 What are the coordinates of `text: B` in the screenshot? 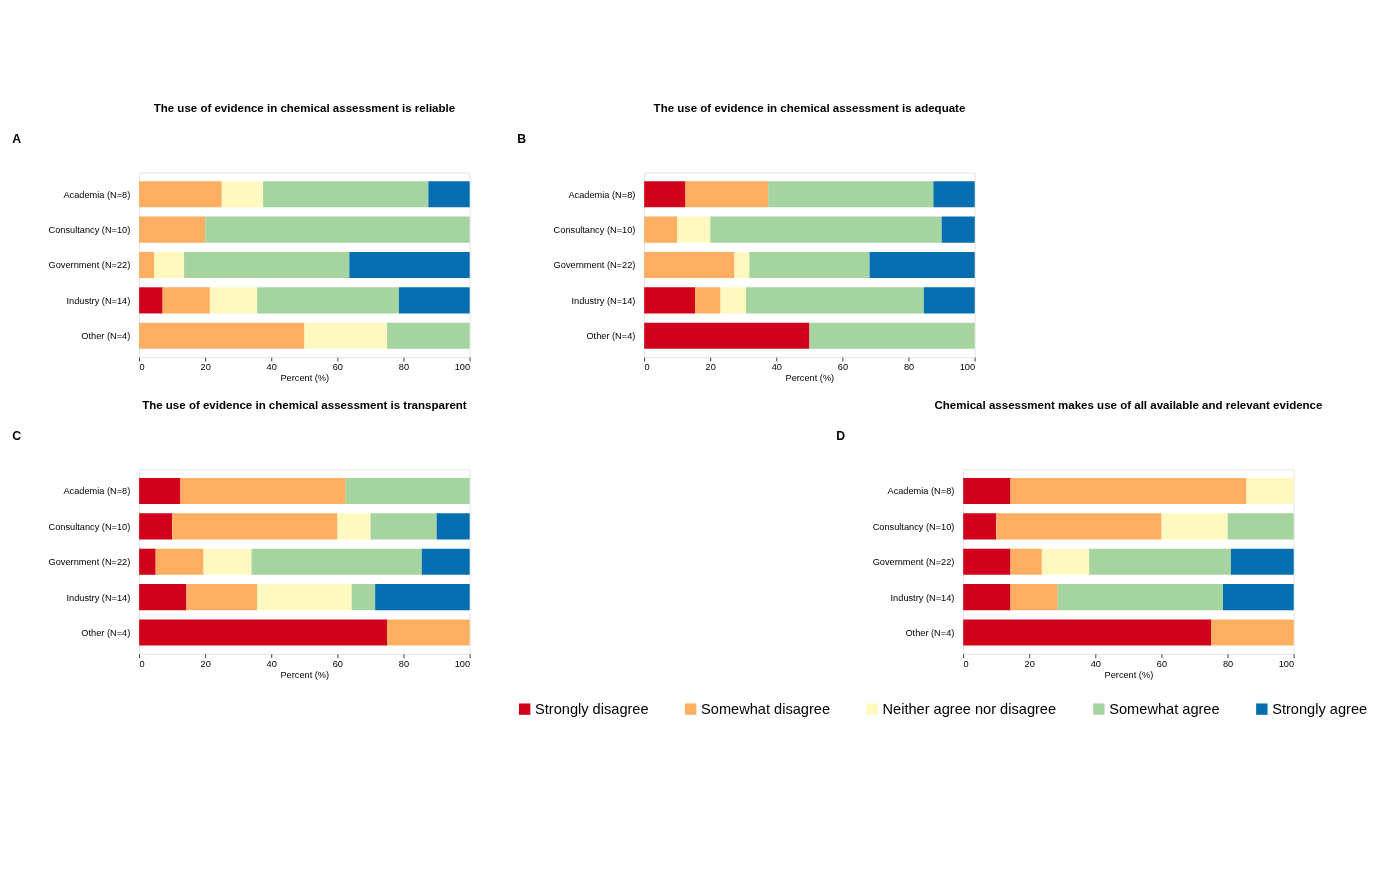 It's located at (522, 138).